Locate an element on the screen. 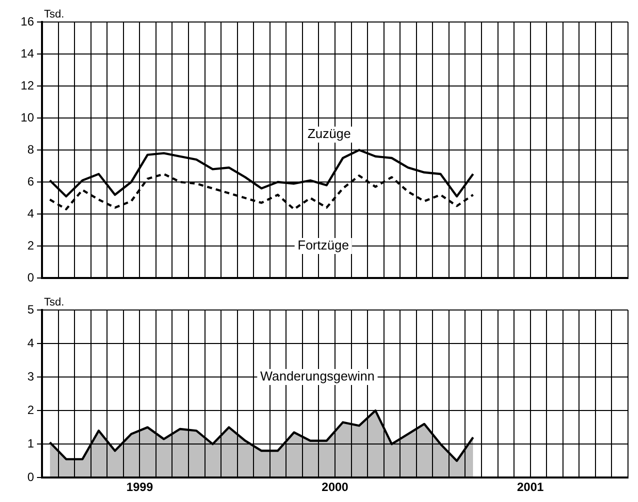  y-tick-label: 1 is located at coordinates (30, 443).